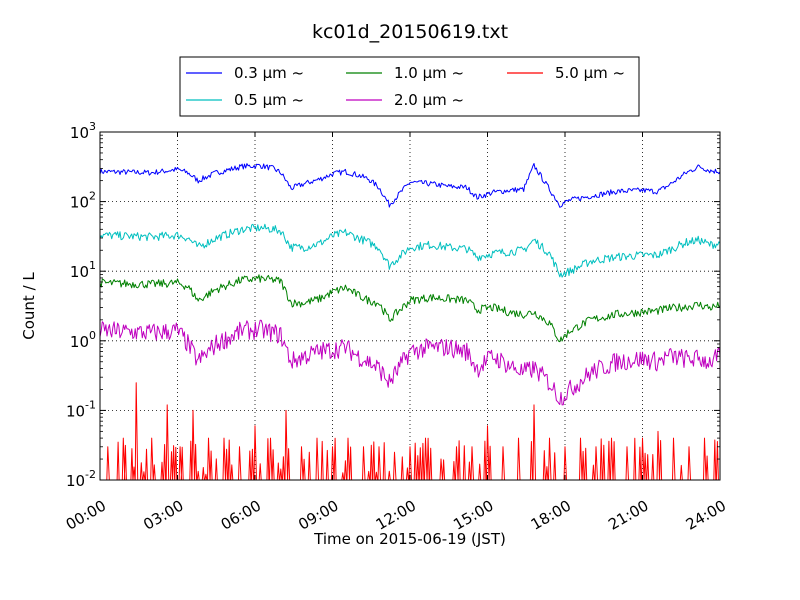  I want to click on legend-label: 1.0 μm ~, so click(429, 73).